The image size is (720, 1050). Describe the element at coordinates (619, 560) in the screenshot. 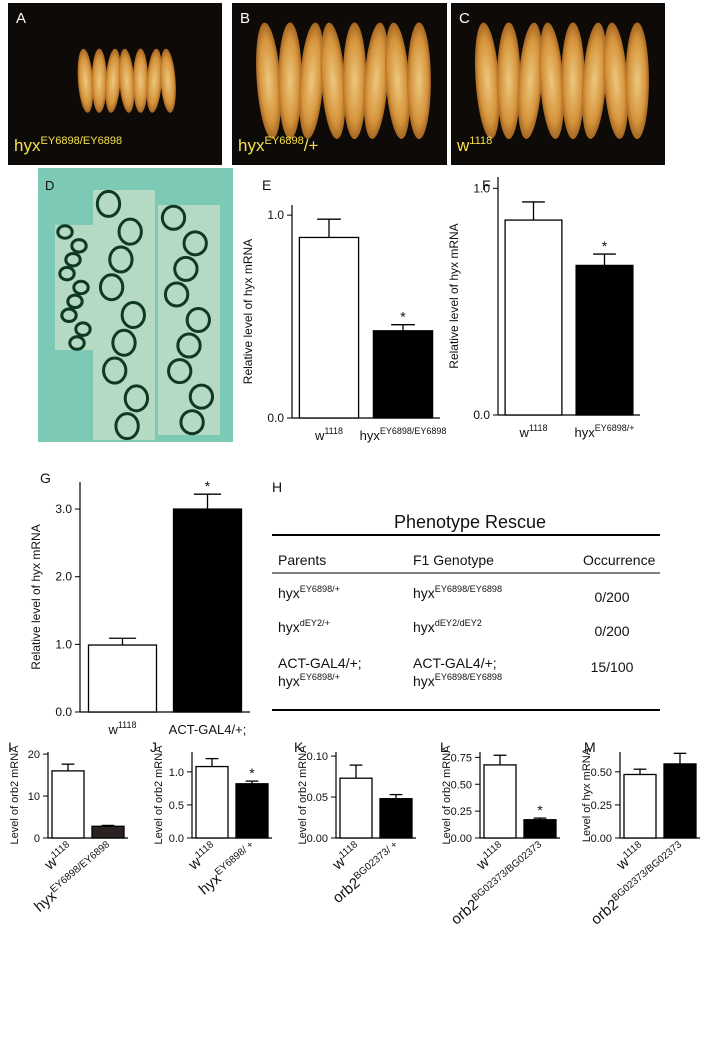

I see `table-header: Occurrence` at that location.